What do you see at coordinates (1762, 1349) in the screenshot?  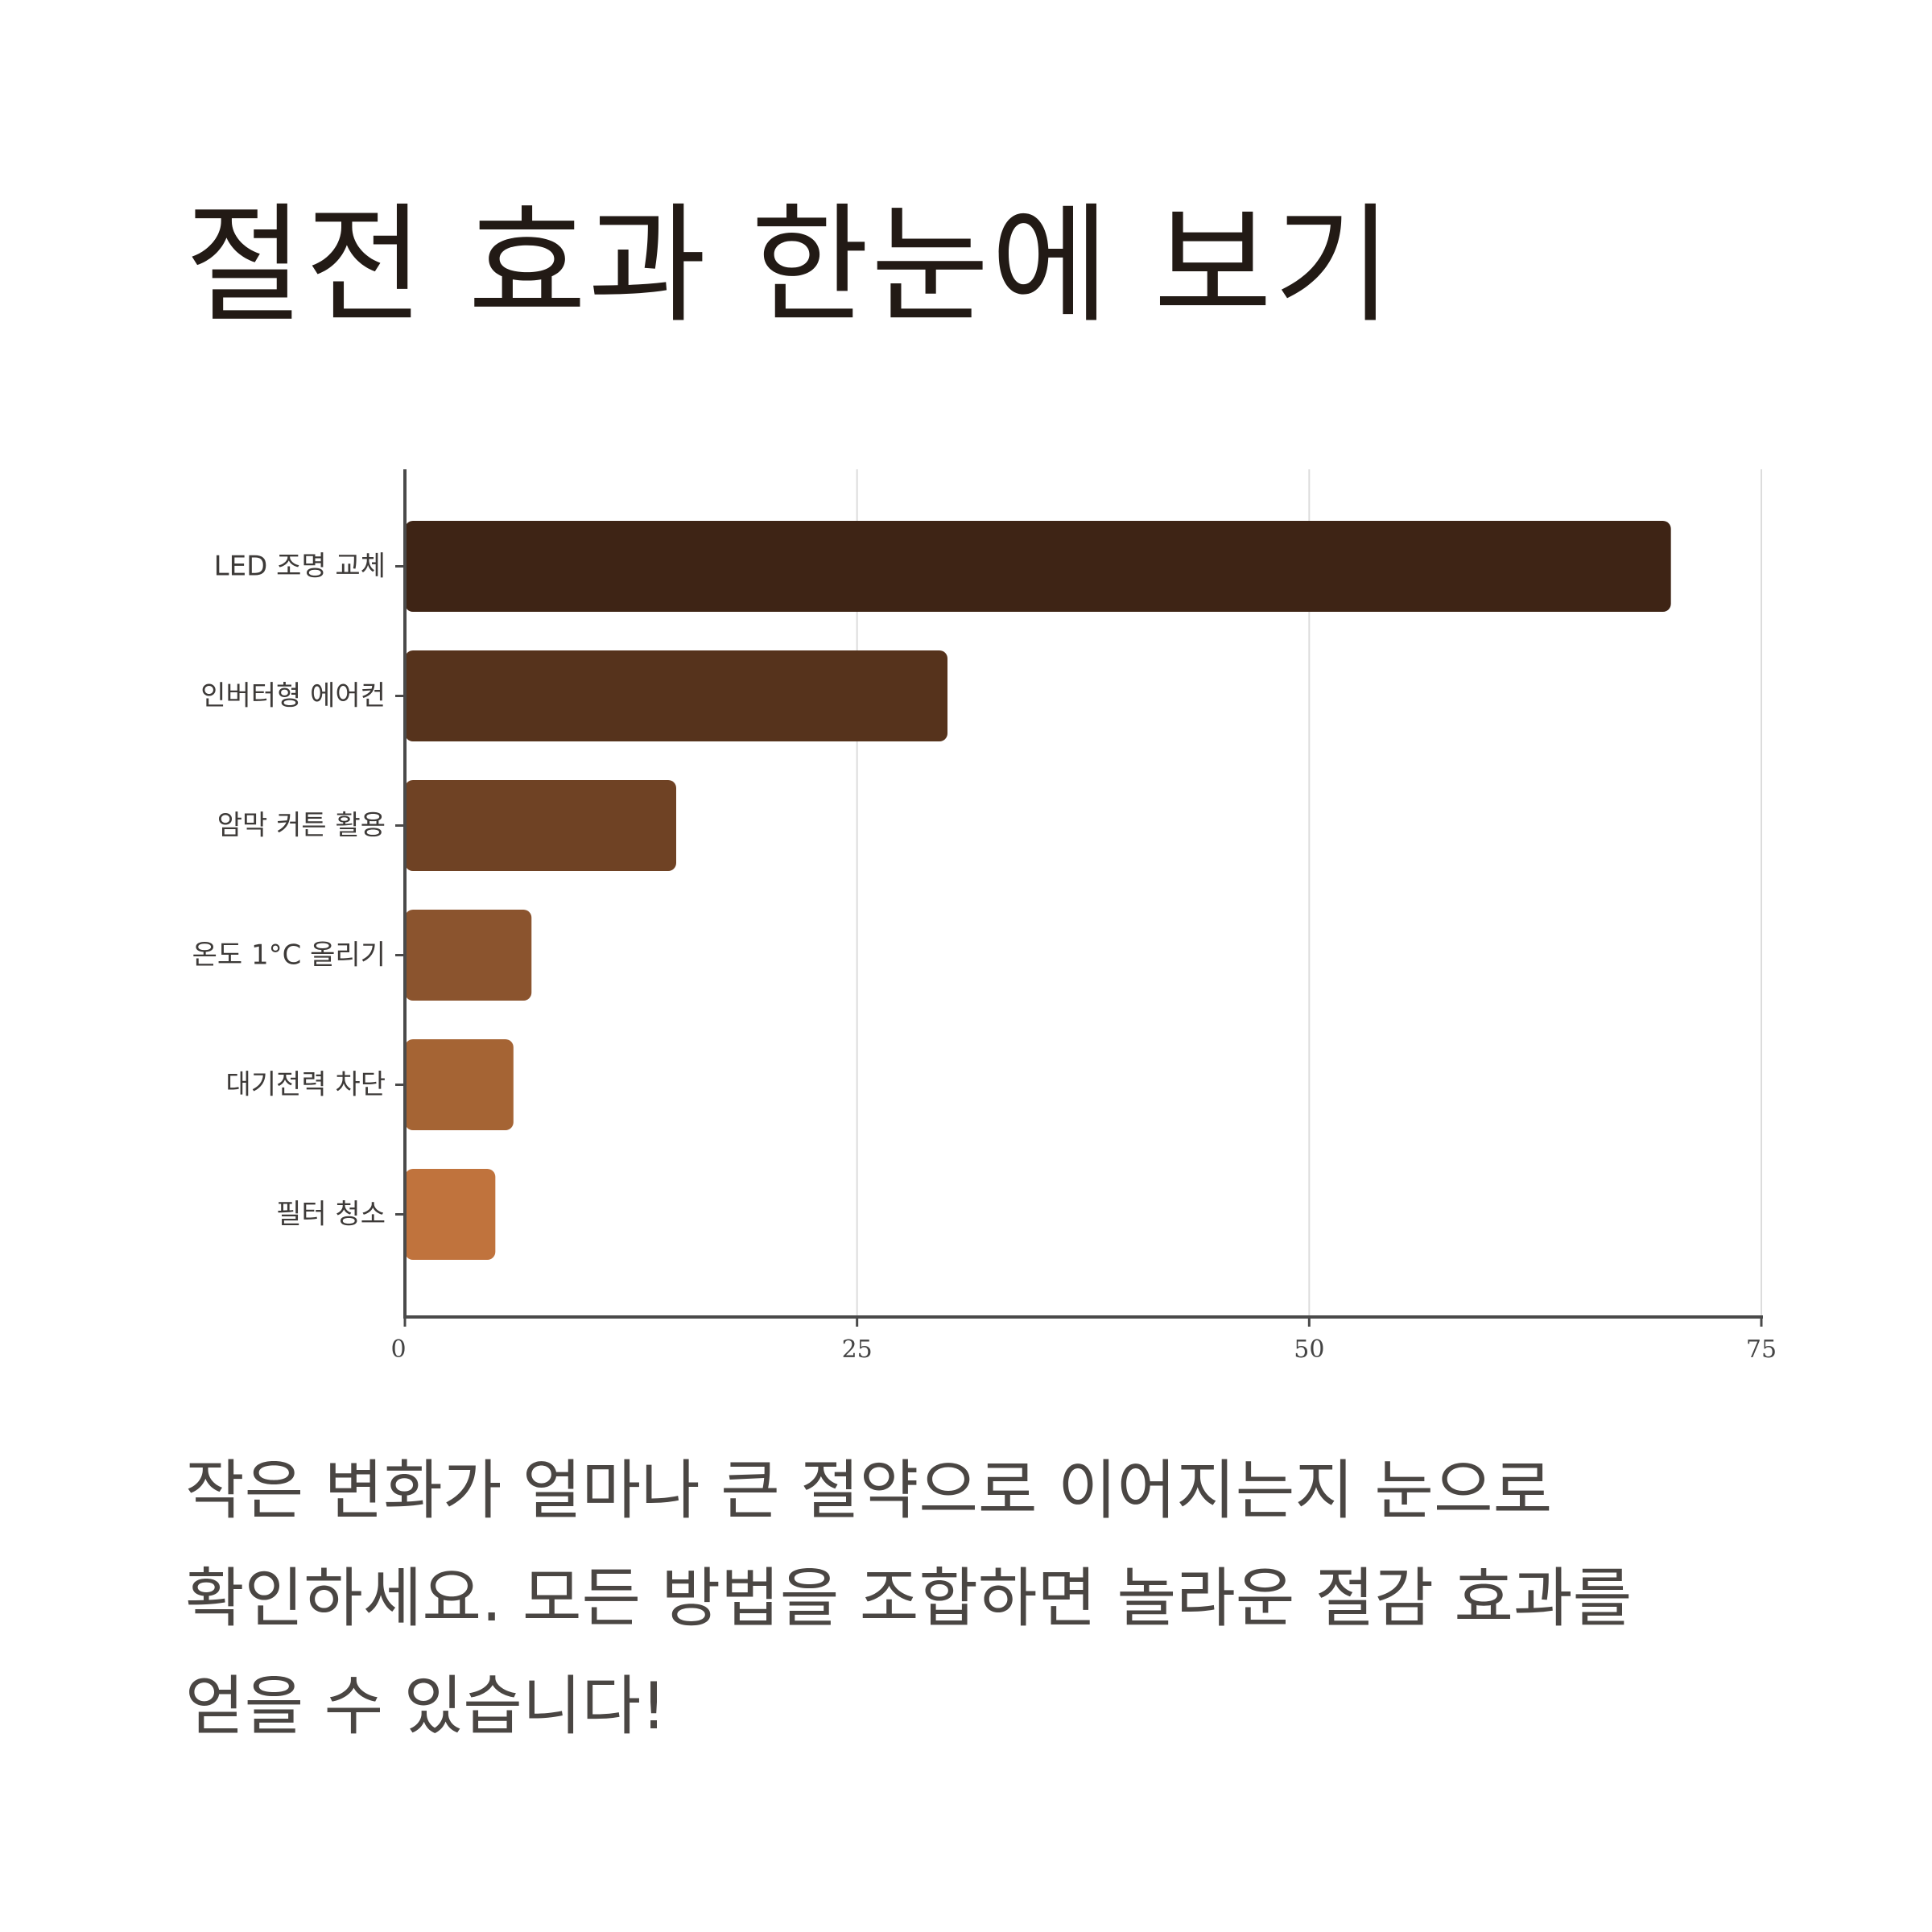 I see `x-tick-label-3: 75` at bounding box center [1762, 1349].